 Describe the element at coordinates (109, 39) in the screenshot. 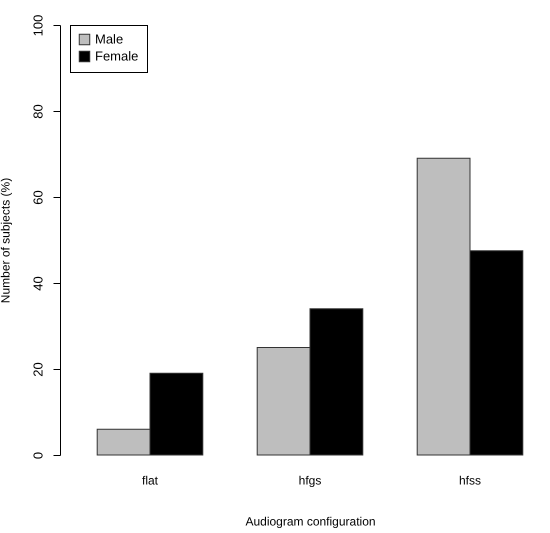

I see `legend-label: Male` at that location.